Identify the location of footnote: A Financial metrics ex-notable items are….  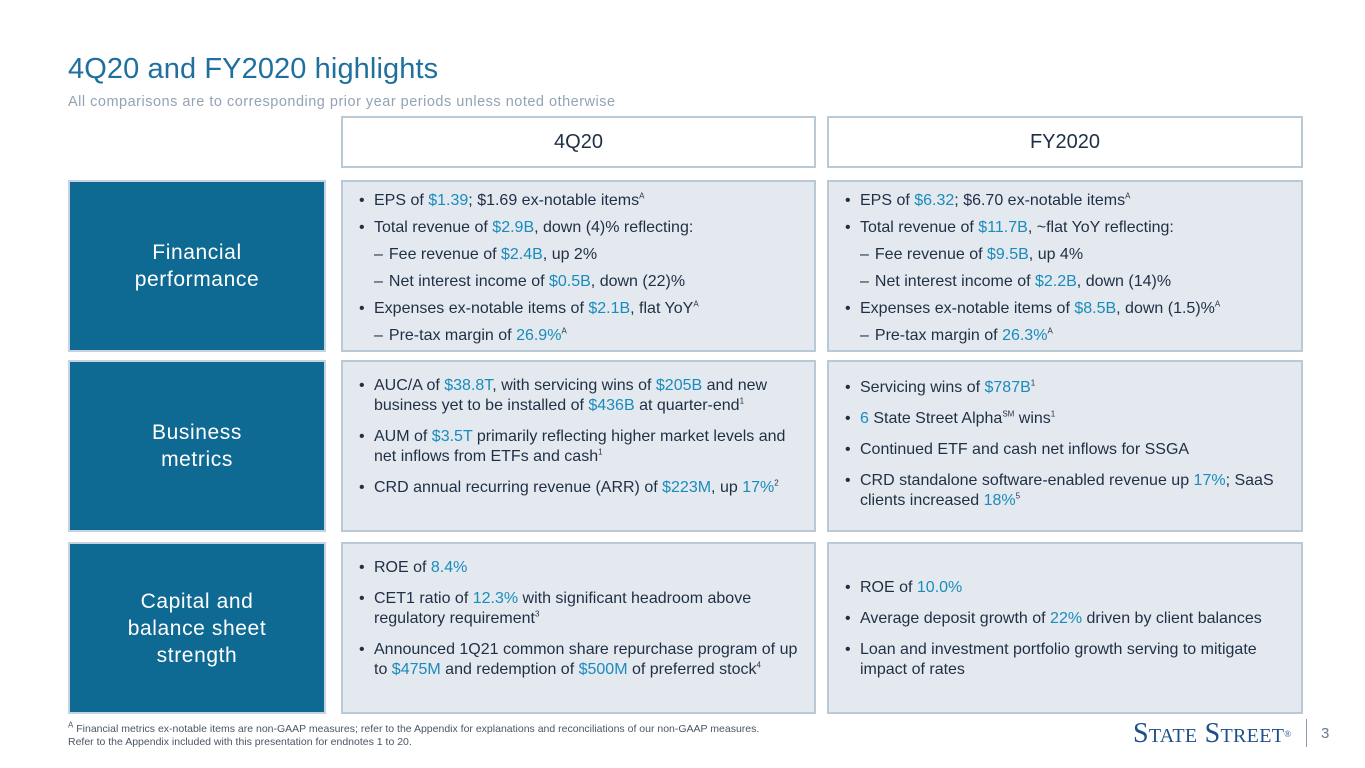
(414, 735).